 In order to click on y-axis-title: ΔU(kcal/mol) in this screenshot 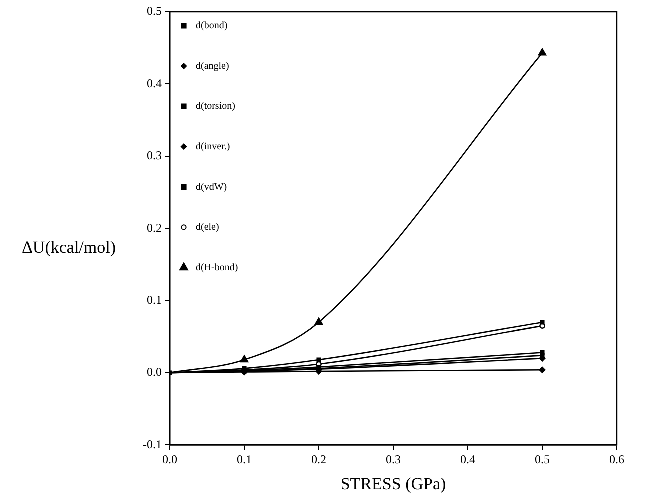, I will do `click(69, 248)`.